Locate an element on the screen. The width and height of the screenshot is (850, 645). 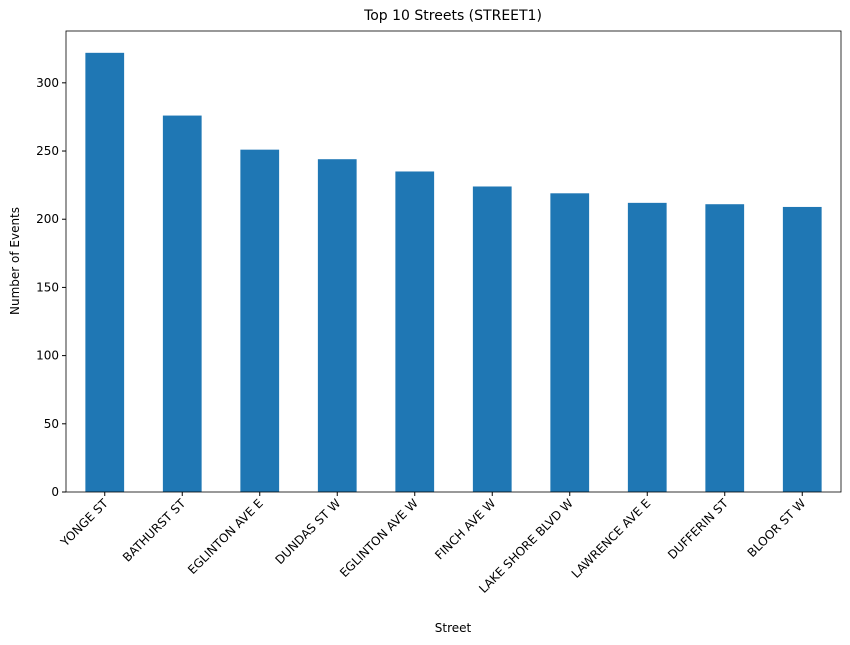
x-axis-label: Street is located at coordinates (453, 628).